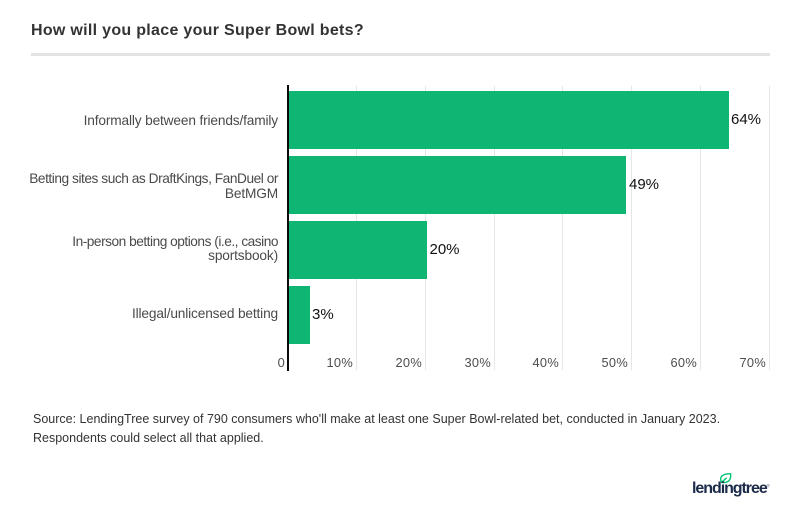 Image resolution: width=800 pixels, height=515 pixels. What do you see at coordinates (730, 488) in the screenshot?
I see `svg-text: lendingtree` at bounding box center [730, 488].